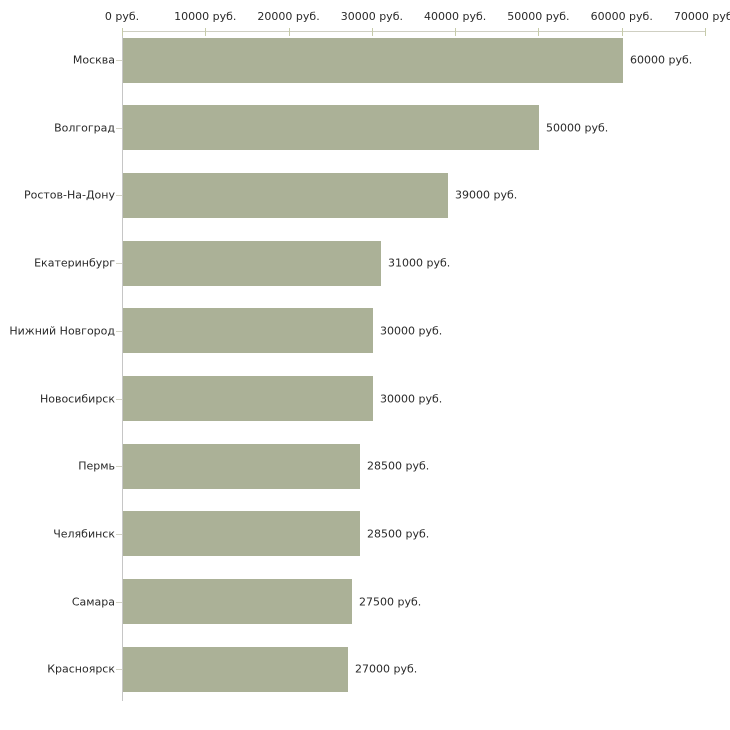 The height and width of the screenshot is (730, 730). I want to click on value-label: 27500 руб., so click(390, 602).